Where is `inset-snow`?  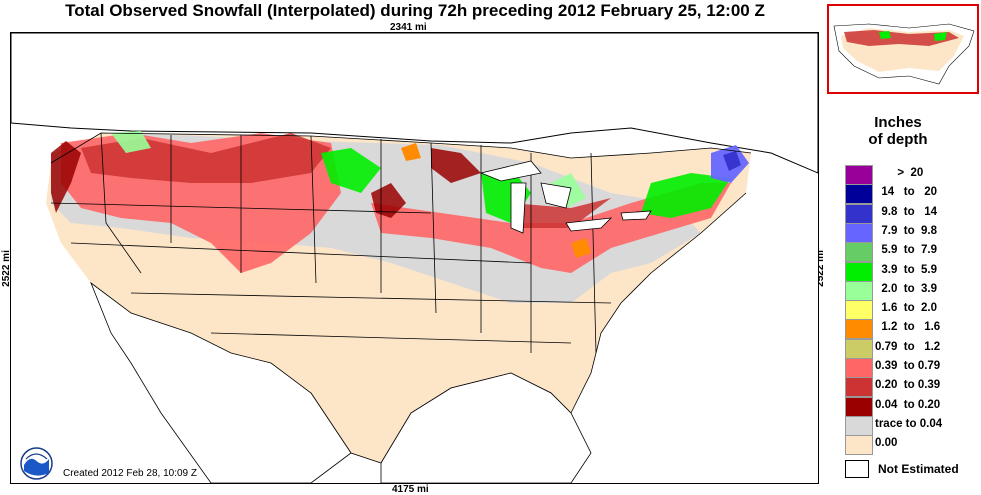
inset-snow is located at coordinates (901, 38).